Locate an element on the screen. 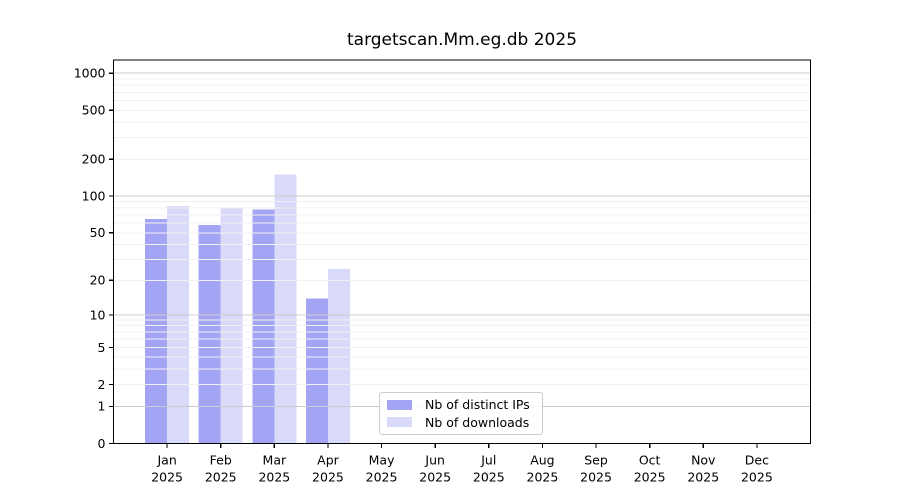 This screenshot has width=900, height=500. bar-nb-of-distinct-ips-jan is located at coordinates (156, 331).